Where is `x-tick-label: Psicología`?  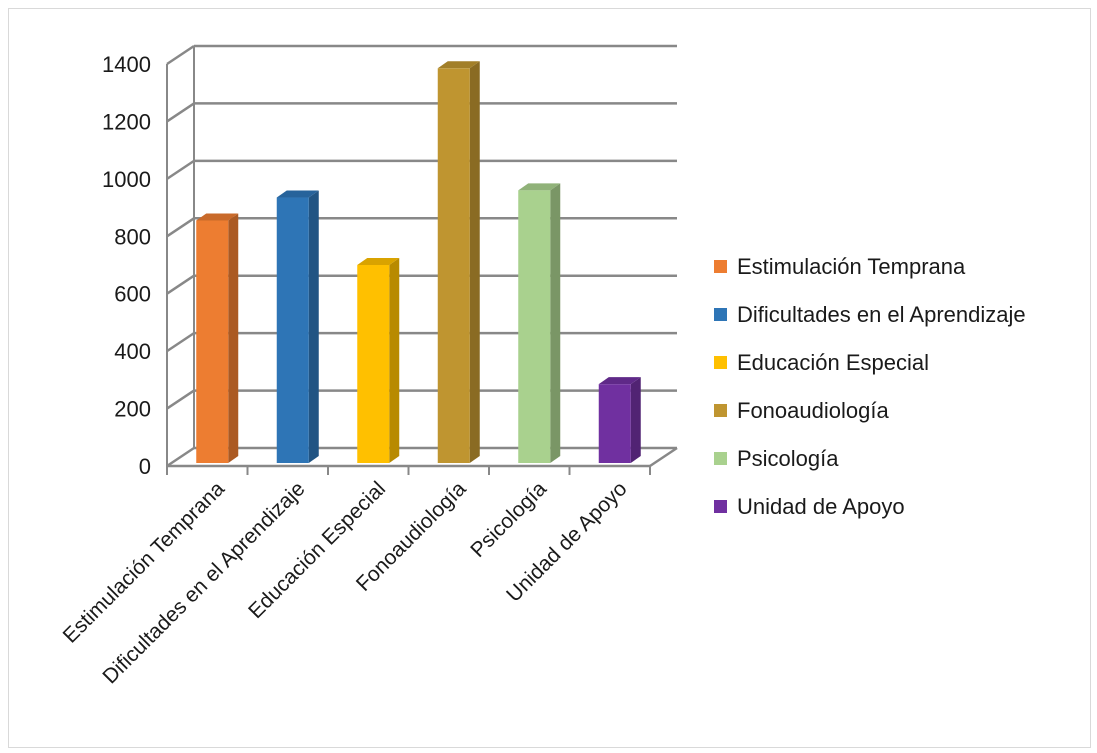 x-tick-label: Psicología is located at coordinates (508, 519).